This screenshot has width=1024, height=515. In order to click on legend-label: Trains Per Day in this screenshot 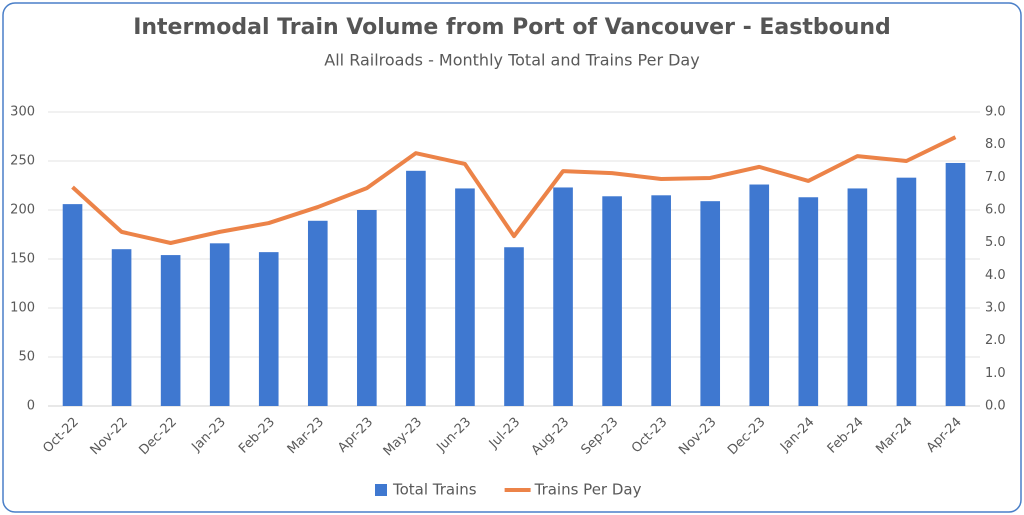, I will do `click(588, 490)`.